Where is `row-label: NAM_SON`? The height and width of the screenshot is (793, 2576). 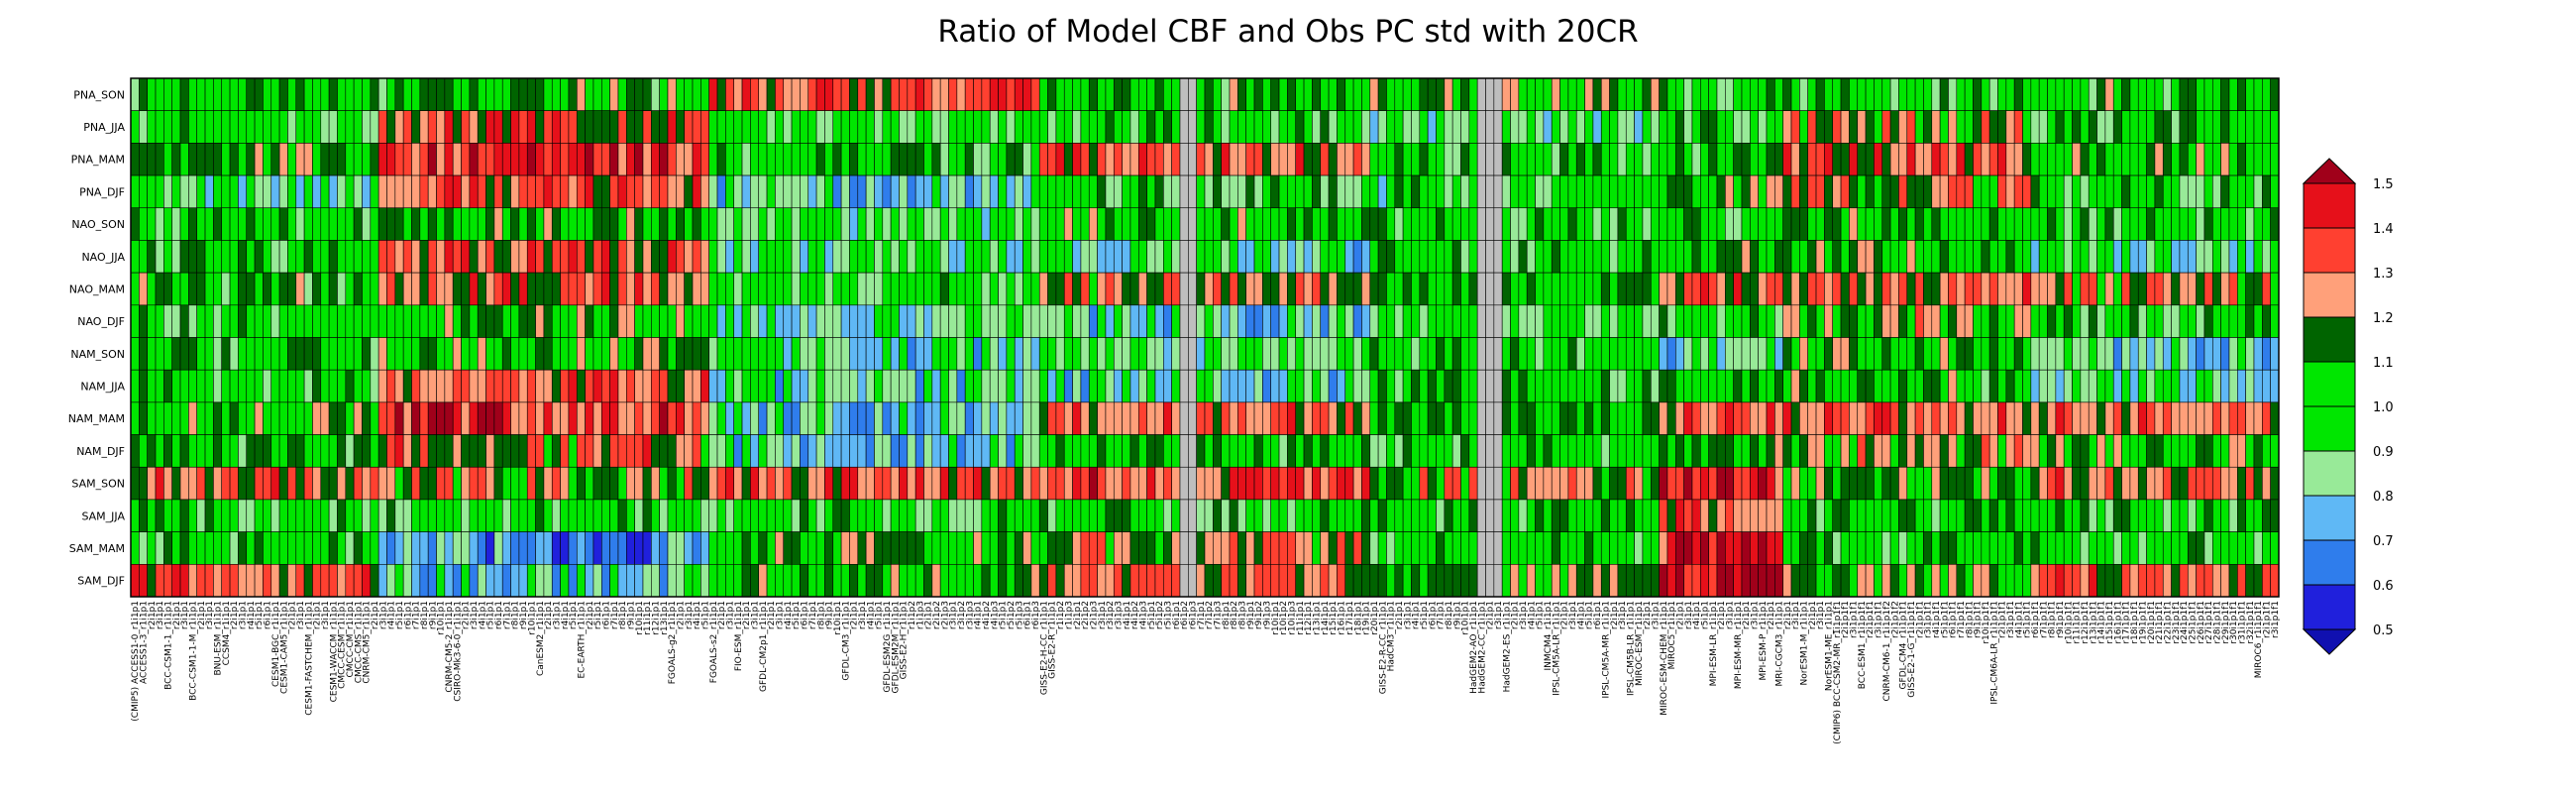
row-label: NAM_SON is located at coordinates (97, 354).